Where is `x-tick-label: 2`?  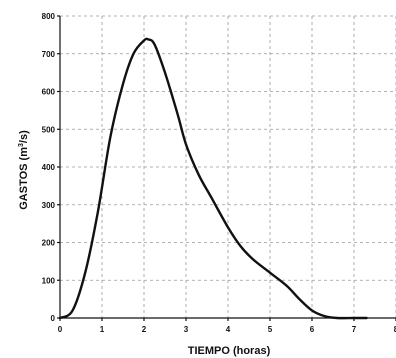 x-tick-label: 2 is located at coordinates (144, 329).